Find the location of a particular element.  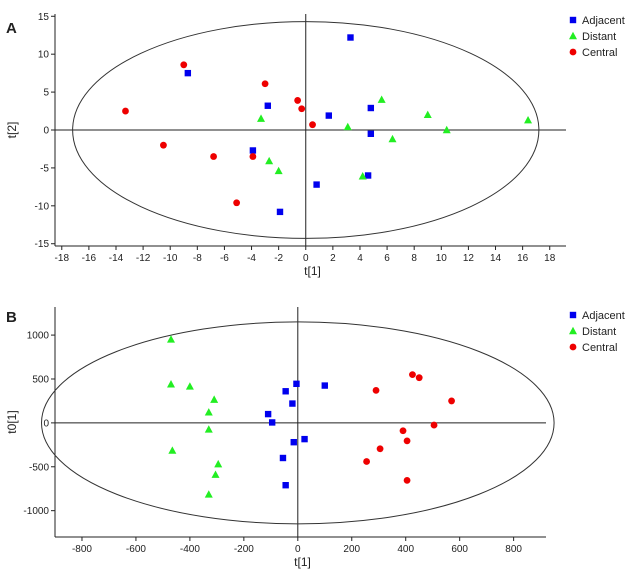

panel-b-x-tick-label: 800 is located at coordinates (513, 549).